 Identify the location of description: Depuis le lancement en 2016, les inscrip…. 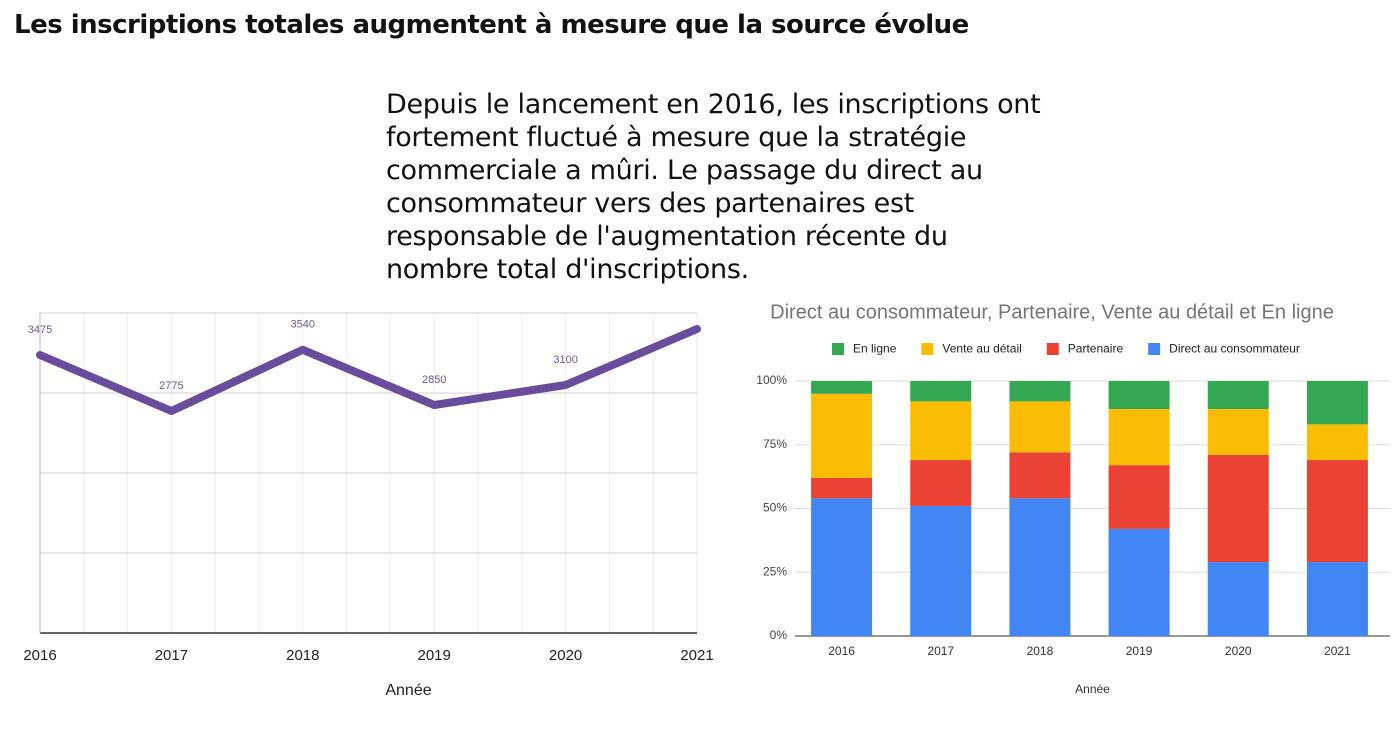
(713, 187).